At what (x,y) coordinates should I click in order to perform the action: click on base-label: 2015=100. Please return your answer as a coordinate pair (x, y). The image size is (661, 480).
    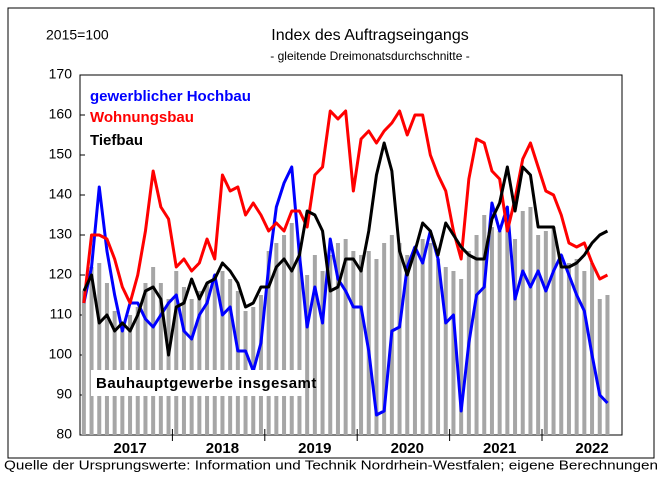
    Looking at the image, I should click on (77, 35).